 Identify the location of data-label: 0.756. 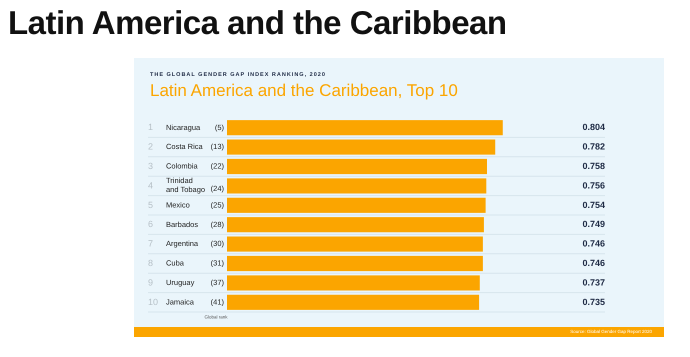
(593, 185).